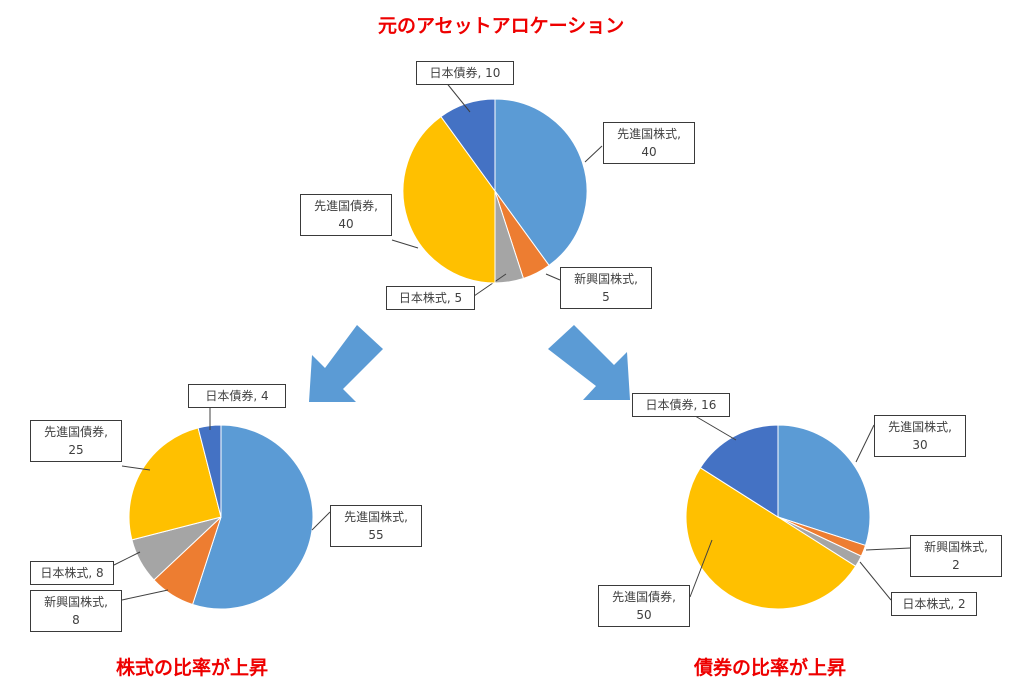 The image size is (1024, 689). What do you see at coordinates (192, 668) in the screenshot?
I see `chart-title-stocks-up: 株式の比率が上昇` at bounding box center [192, 668].